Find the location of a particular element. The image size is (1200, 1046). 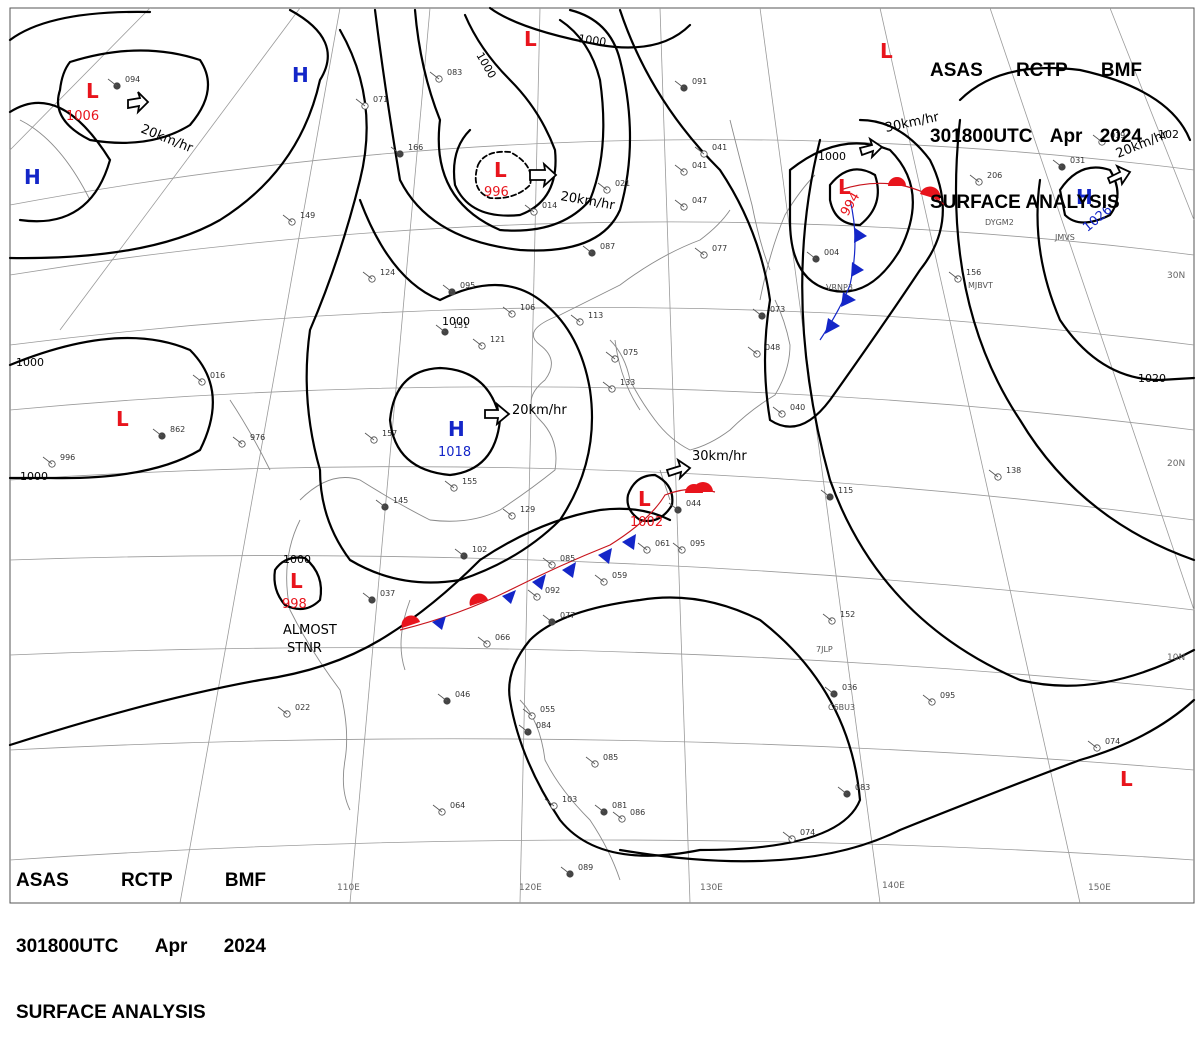

ship-ids: VRNP3 JMVS DYGM2 MJBVT 7JLP C6BU3 is located at coordinates (945, 465).